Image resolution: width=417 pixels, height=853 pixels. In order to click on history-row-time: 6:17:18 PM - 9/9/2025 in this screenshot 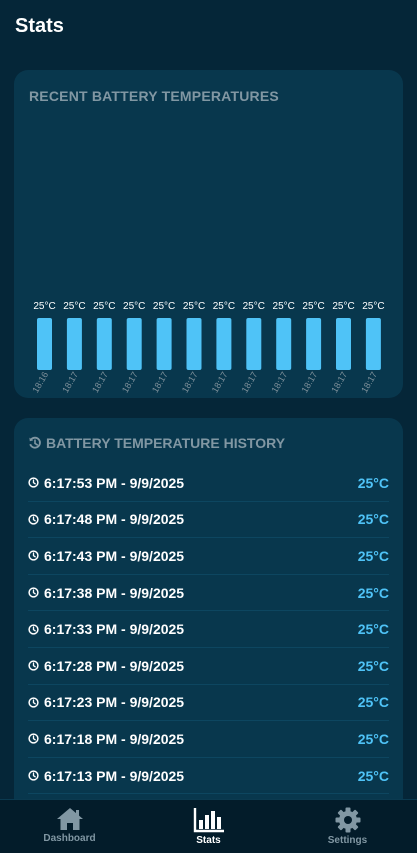, I will do `click(114, 738)`.